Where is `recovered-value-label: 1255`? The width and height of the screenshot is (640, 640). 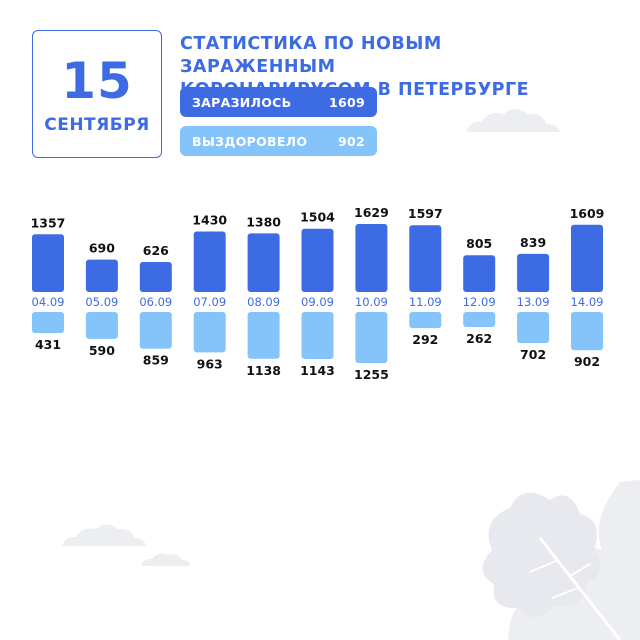
recovered-value-label: 1255 is located at coordinates (371, 374).